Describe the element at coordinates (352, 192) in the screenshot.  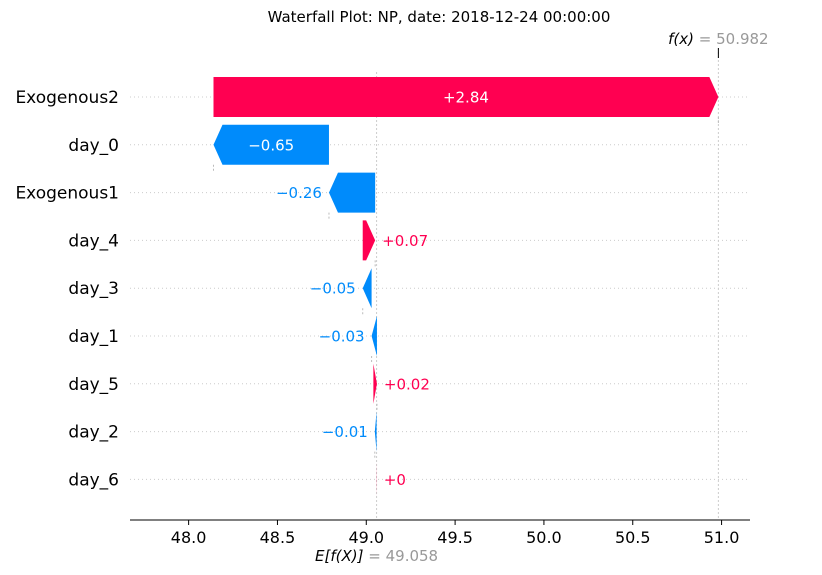
I see `bar-Exogenous1` at that location.